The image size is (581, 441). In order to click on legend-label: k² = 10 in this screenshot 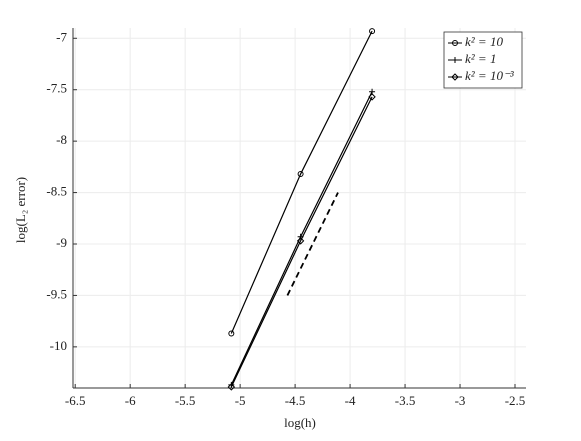, I will do `click(484, 41)`.